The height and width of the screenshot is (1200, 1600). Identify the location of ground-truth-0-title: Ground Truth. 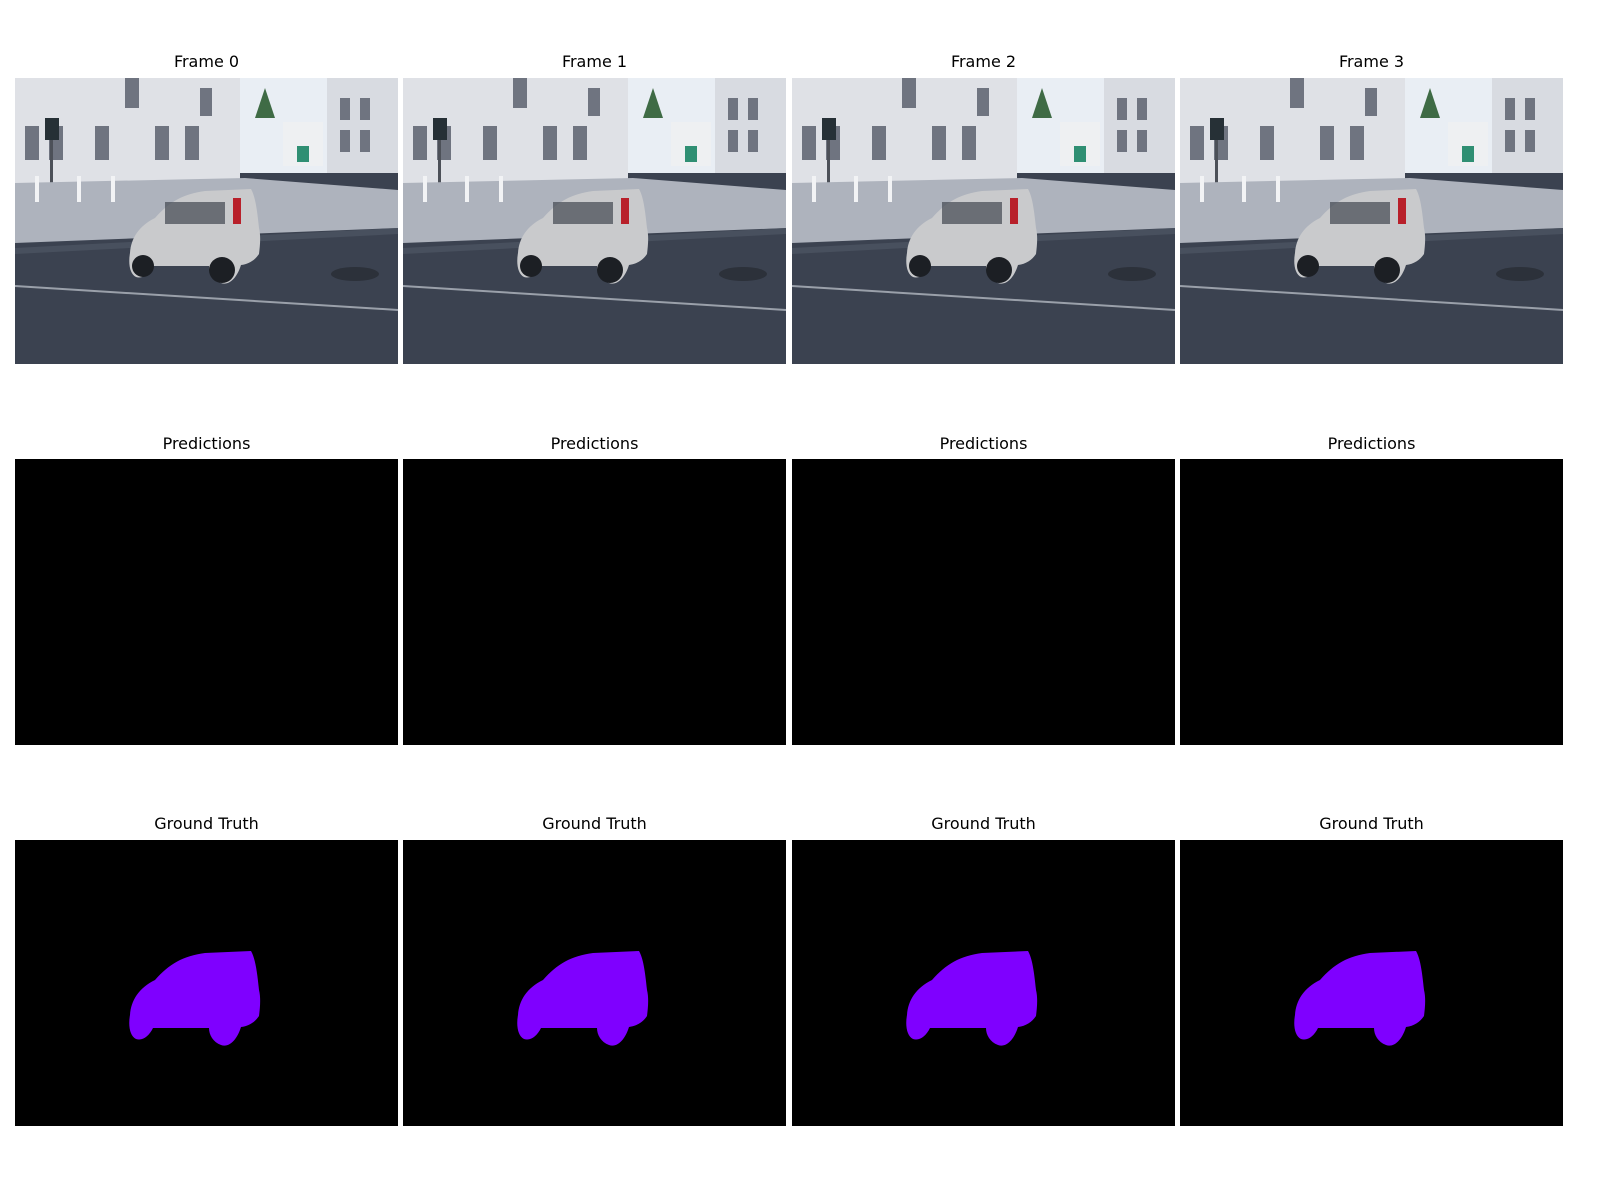
(206, 824).